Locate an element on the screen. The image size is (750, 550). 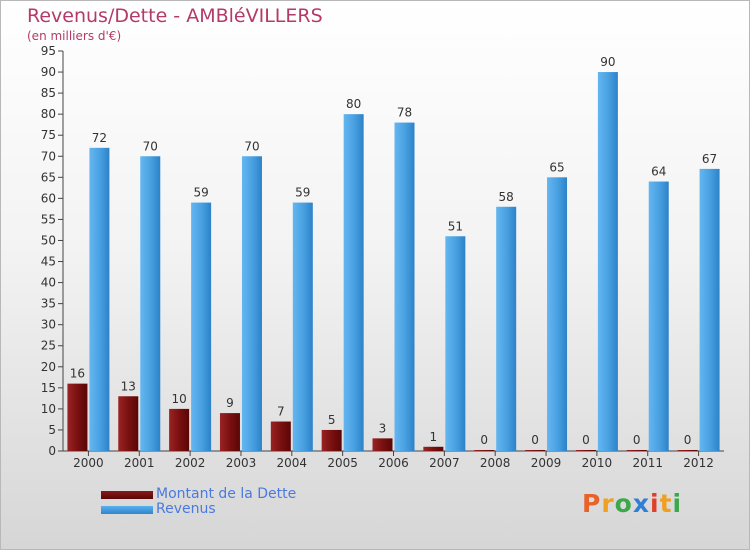
x-tick-label: 2009 is located at coordinates (546, 463).